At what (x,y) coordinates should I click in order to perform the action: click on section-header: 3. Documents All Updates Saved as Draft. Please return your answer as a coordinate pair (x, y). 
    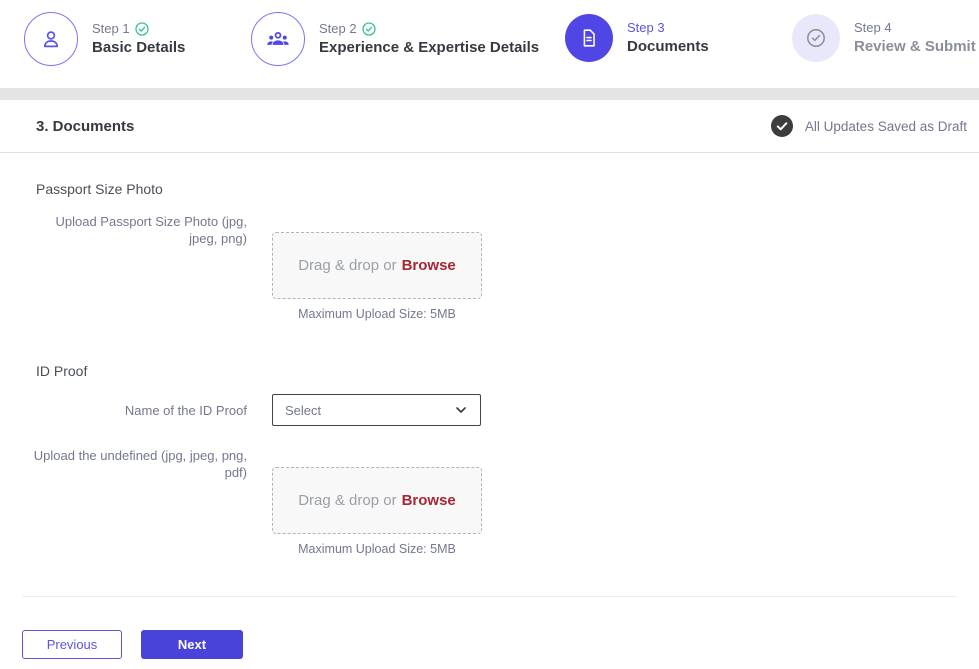
    Looking at the image, I should click on (489, 126).